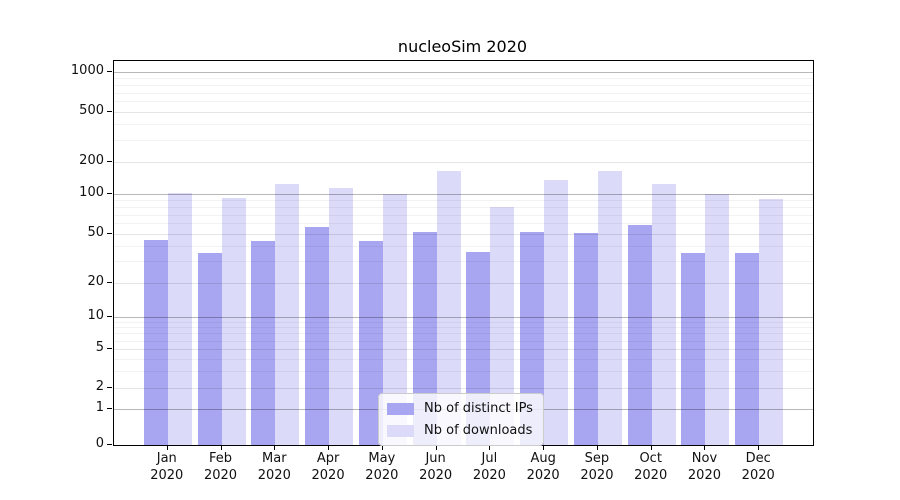 This screenshot has width=900, height=500. What do you see at coordinates (585, 338) in the screenshot?
I see `bar-ips-sep` at bounding box center [585, 338].